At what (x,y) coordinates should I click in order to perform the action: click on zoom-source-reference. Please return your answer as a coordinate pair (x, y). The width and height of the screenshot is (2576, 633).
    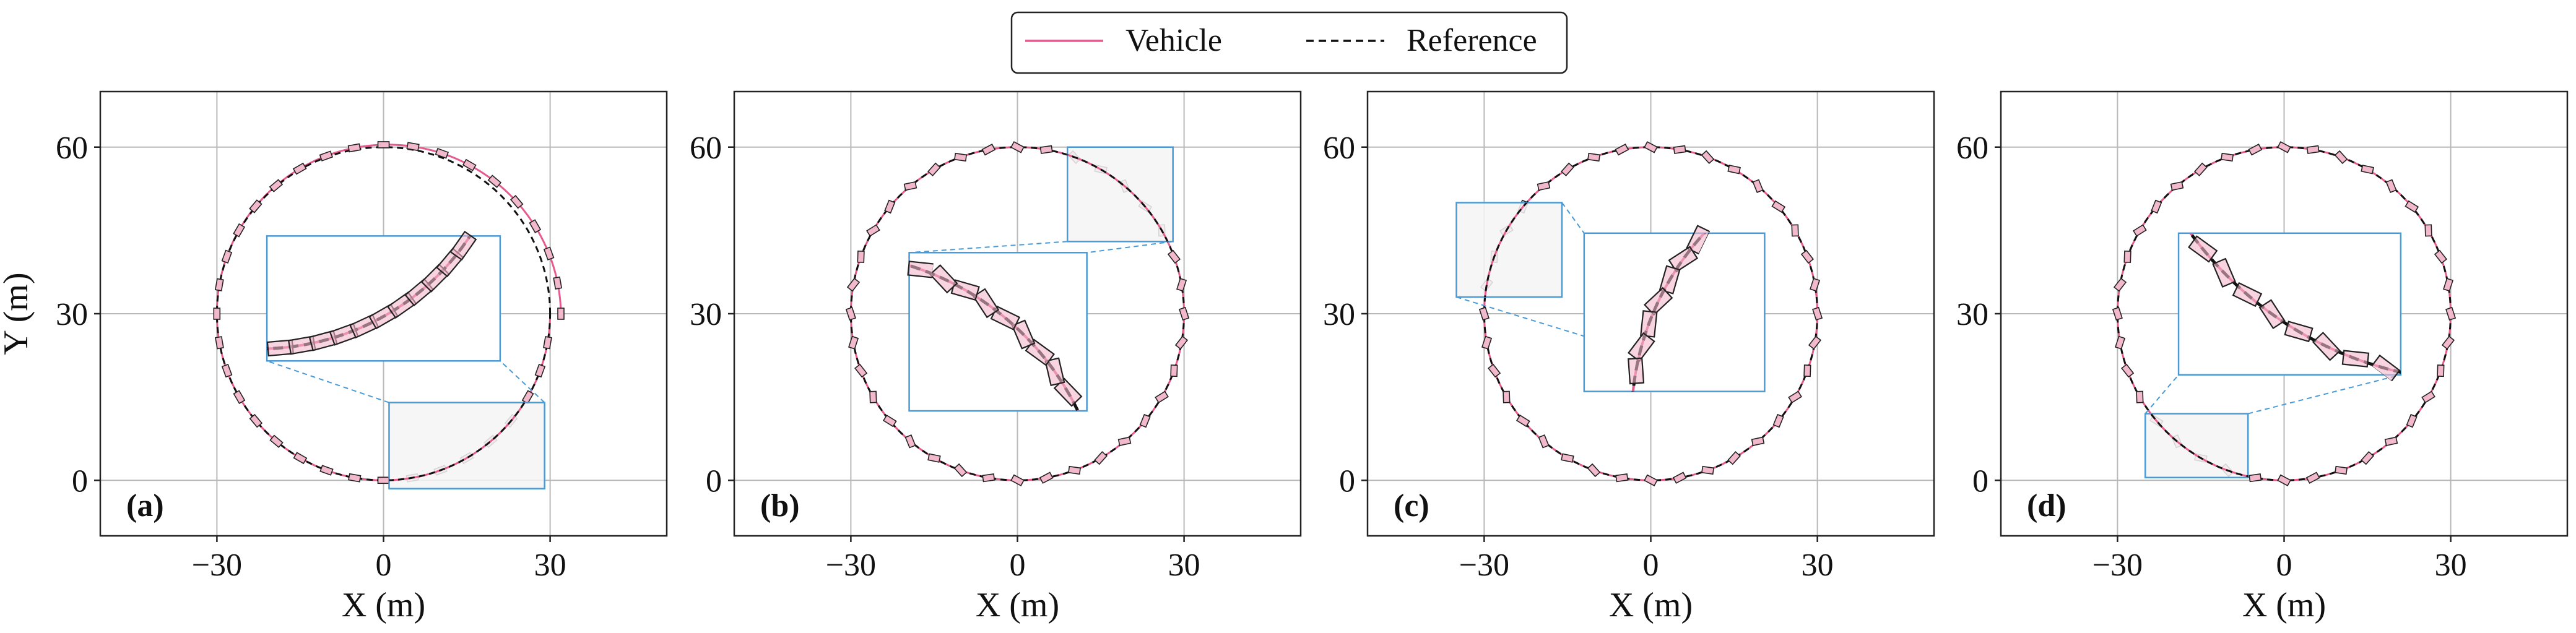
    Looking at the image, I should click on (1118, 197).